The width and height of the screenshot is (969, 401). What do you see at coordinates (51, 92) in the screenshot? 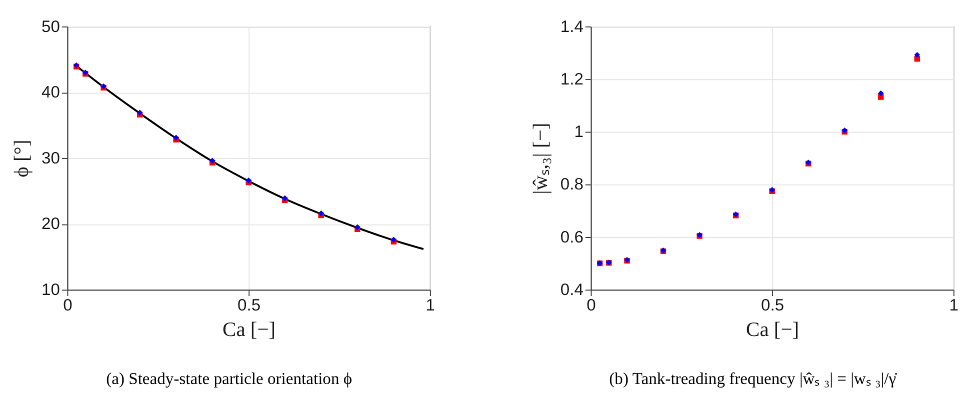
I see `y-tick-label: 40` at bounding box center [51, 92].